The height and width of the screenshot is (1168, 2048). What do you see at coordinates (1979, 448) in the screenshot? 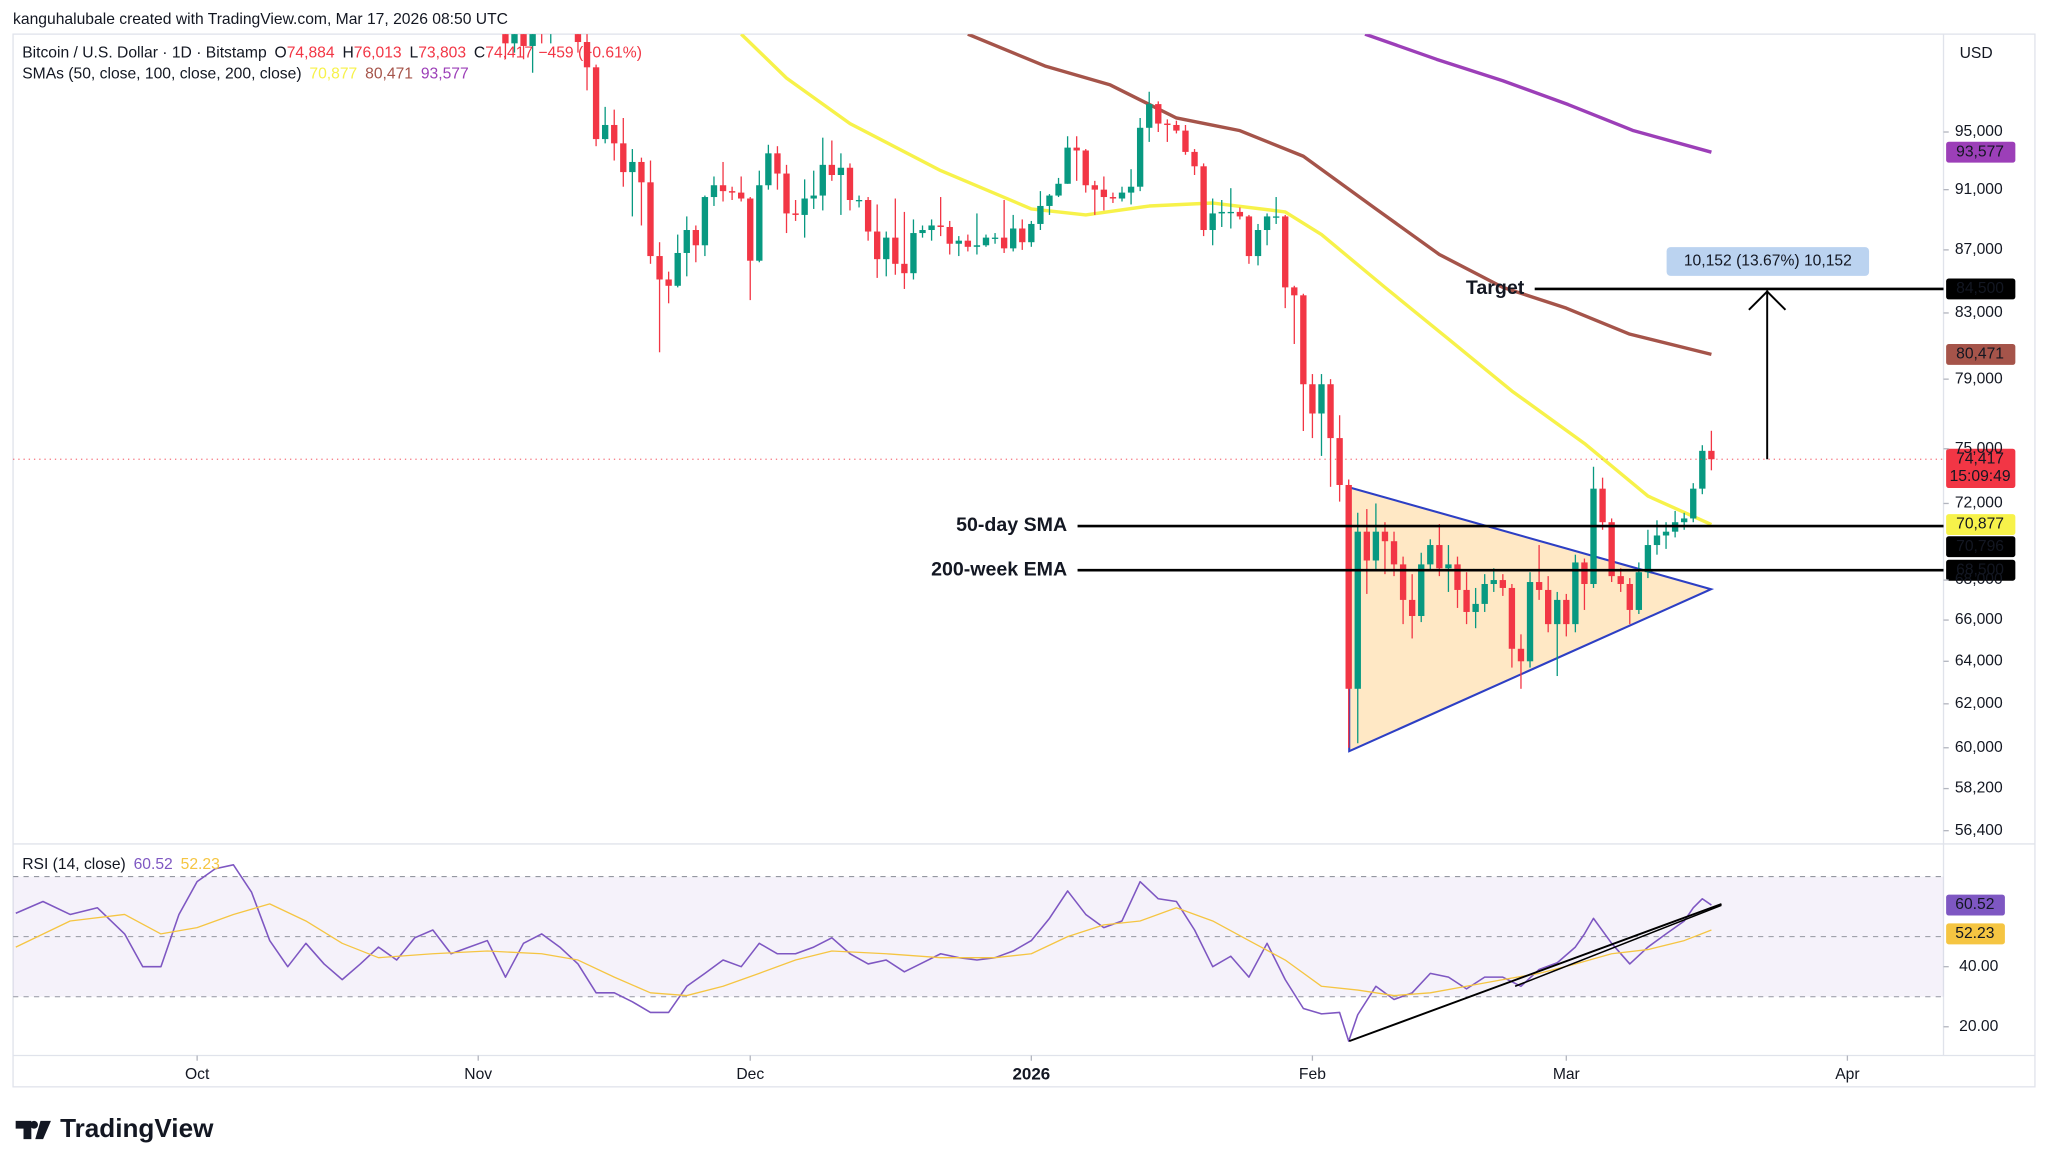
I see `y-tick-label: 75,000` at bounding box center [1979, 448].